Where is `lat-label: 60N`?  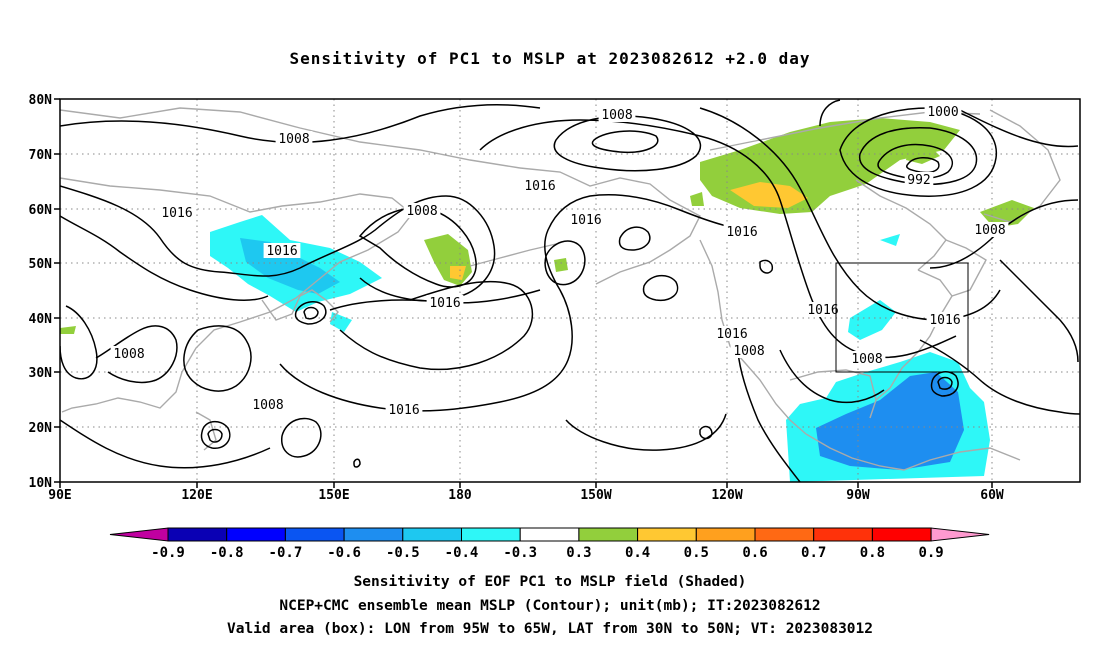 lat-label: 60N is located at coordinates (41, 210).